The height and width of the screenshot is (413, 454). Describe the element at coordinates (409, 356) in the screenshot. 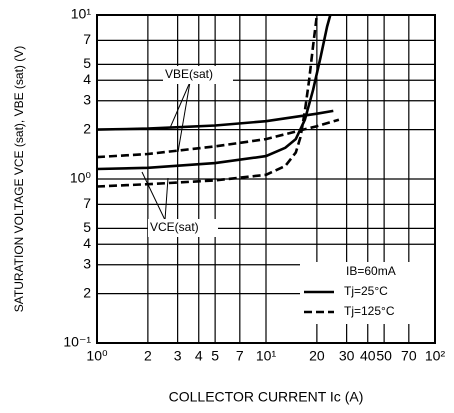

I see `x-tick-label: 70` at that location.